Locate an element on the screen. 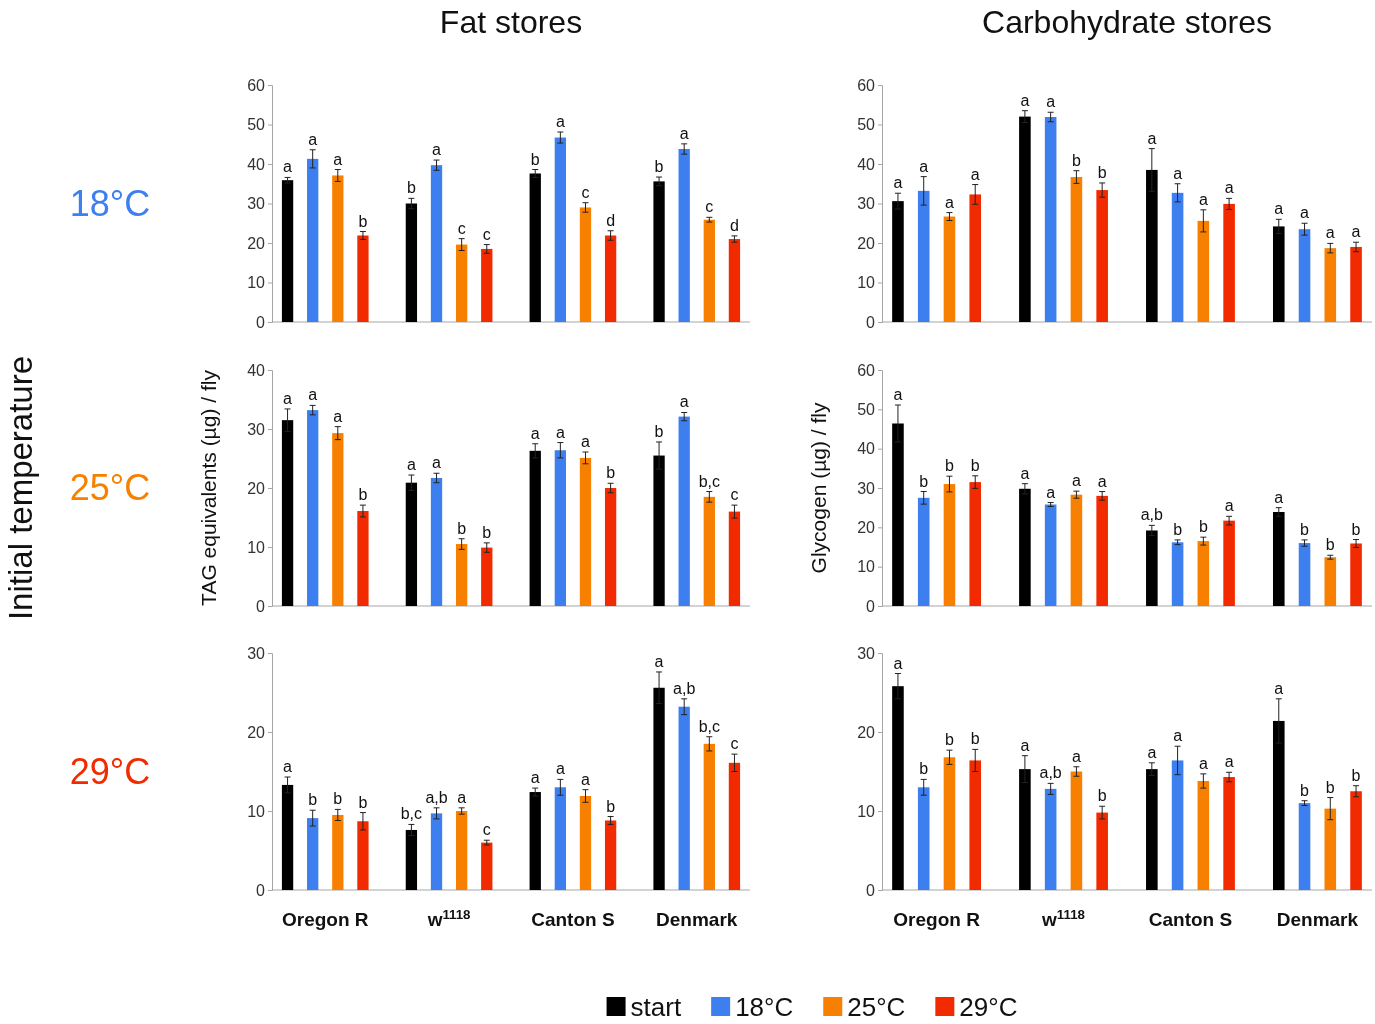 The width and height of the screenshot is (1375, 1024). y-axis-title: TAG equivalents (µg) / fly is located at coordinates (208, 487).